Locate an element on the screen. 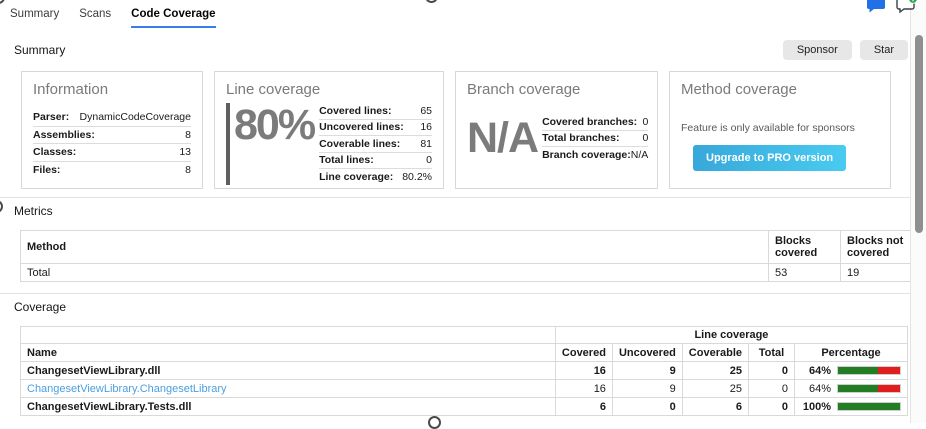 The height and width of the screenshot is (429, 926). coverage-col-covered: Covered is located at coordinates (583, 352).